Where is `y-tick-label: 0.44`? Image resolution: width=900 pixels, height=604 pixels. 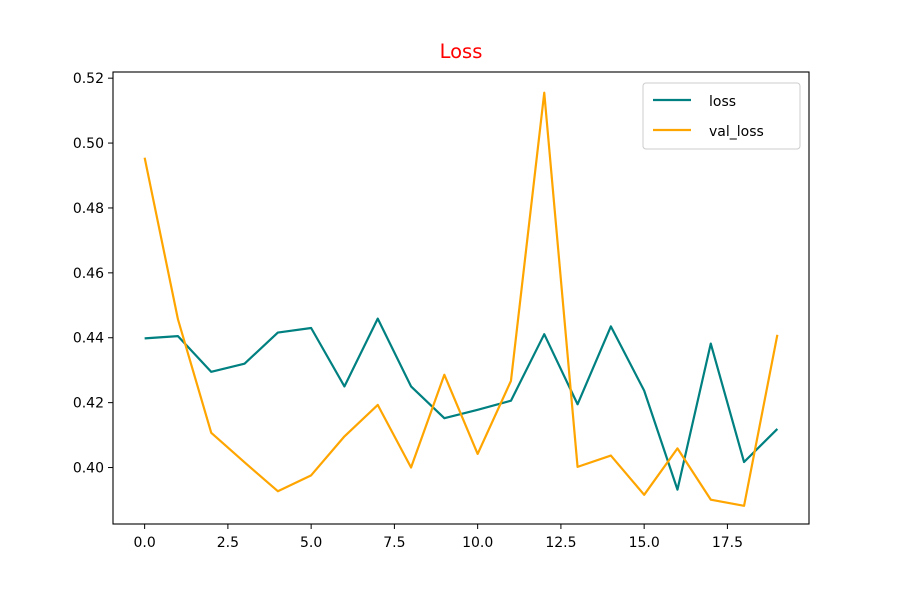
y-tick-label: 0.44 is located at coordinates (88, 339).